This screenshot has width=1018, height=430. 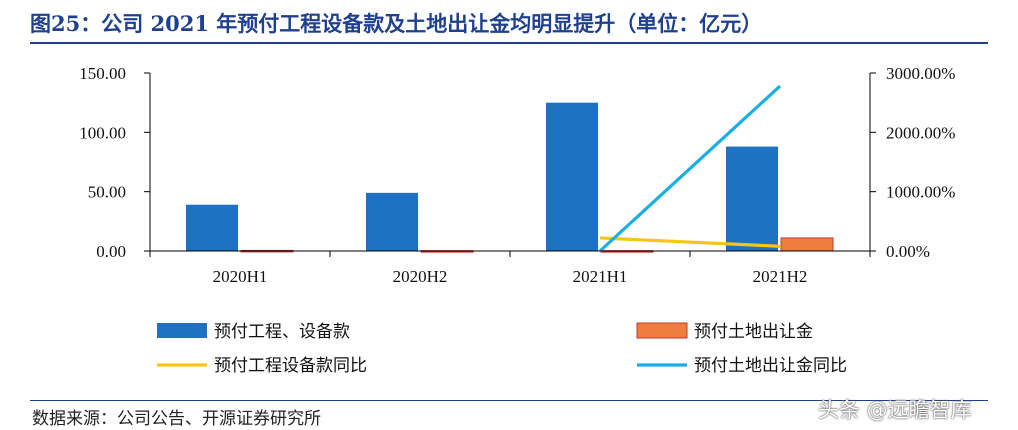 What do you see at coordinates (102, 73) in the screenshot?
I see `left-tick-label: 150.00` at bounding box center [102, 73].